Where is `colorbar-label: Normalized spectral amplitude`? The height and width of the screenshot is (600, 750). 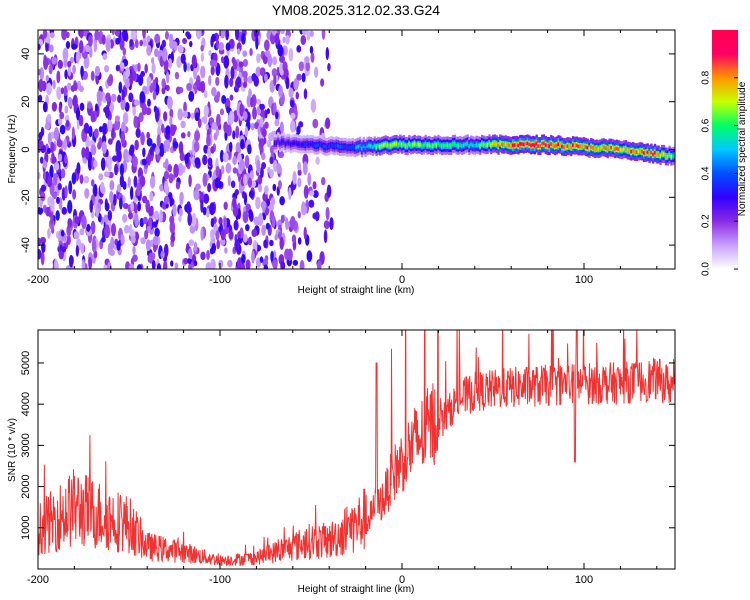
colorbar-label: Normalized spectral amplitude is located at coordinates (742, 148).